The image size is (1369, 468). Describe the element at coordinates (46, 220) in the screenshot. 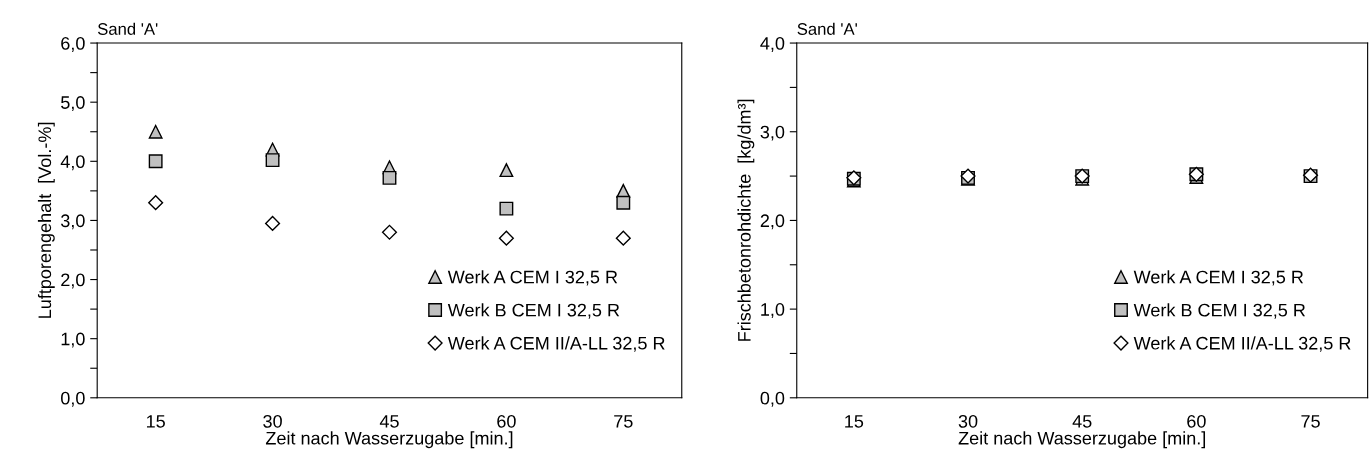

I see `y-axis-title: Luftporengehalt [Vol.-%]` at that location.